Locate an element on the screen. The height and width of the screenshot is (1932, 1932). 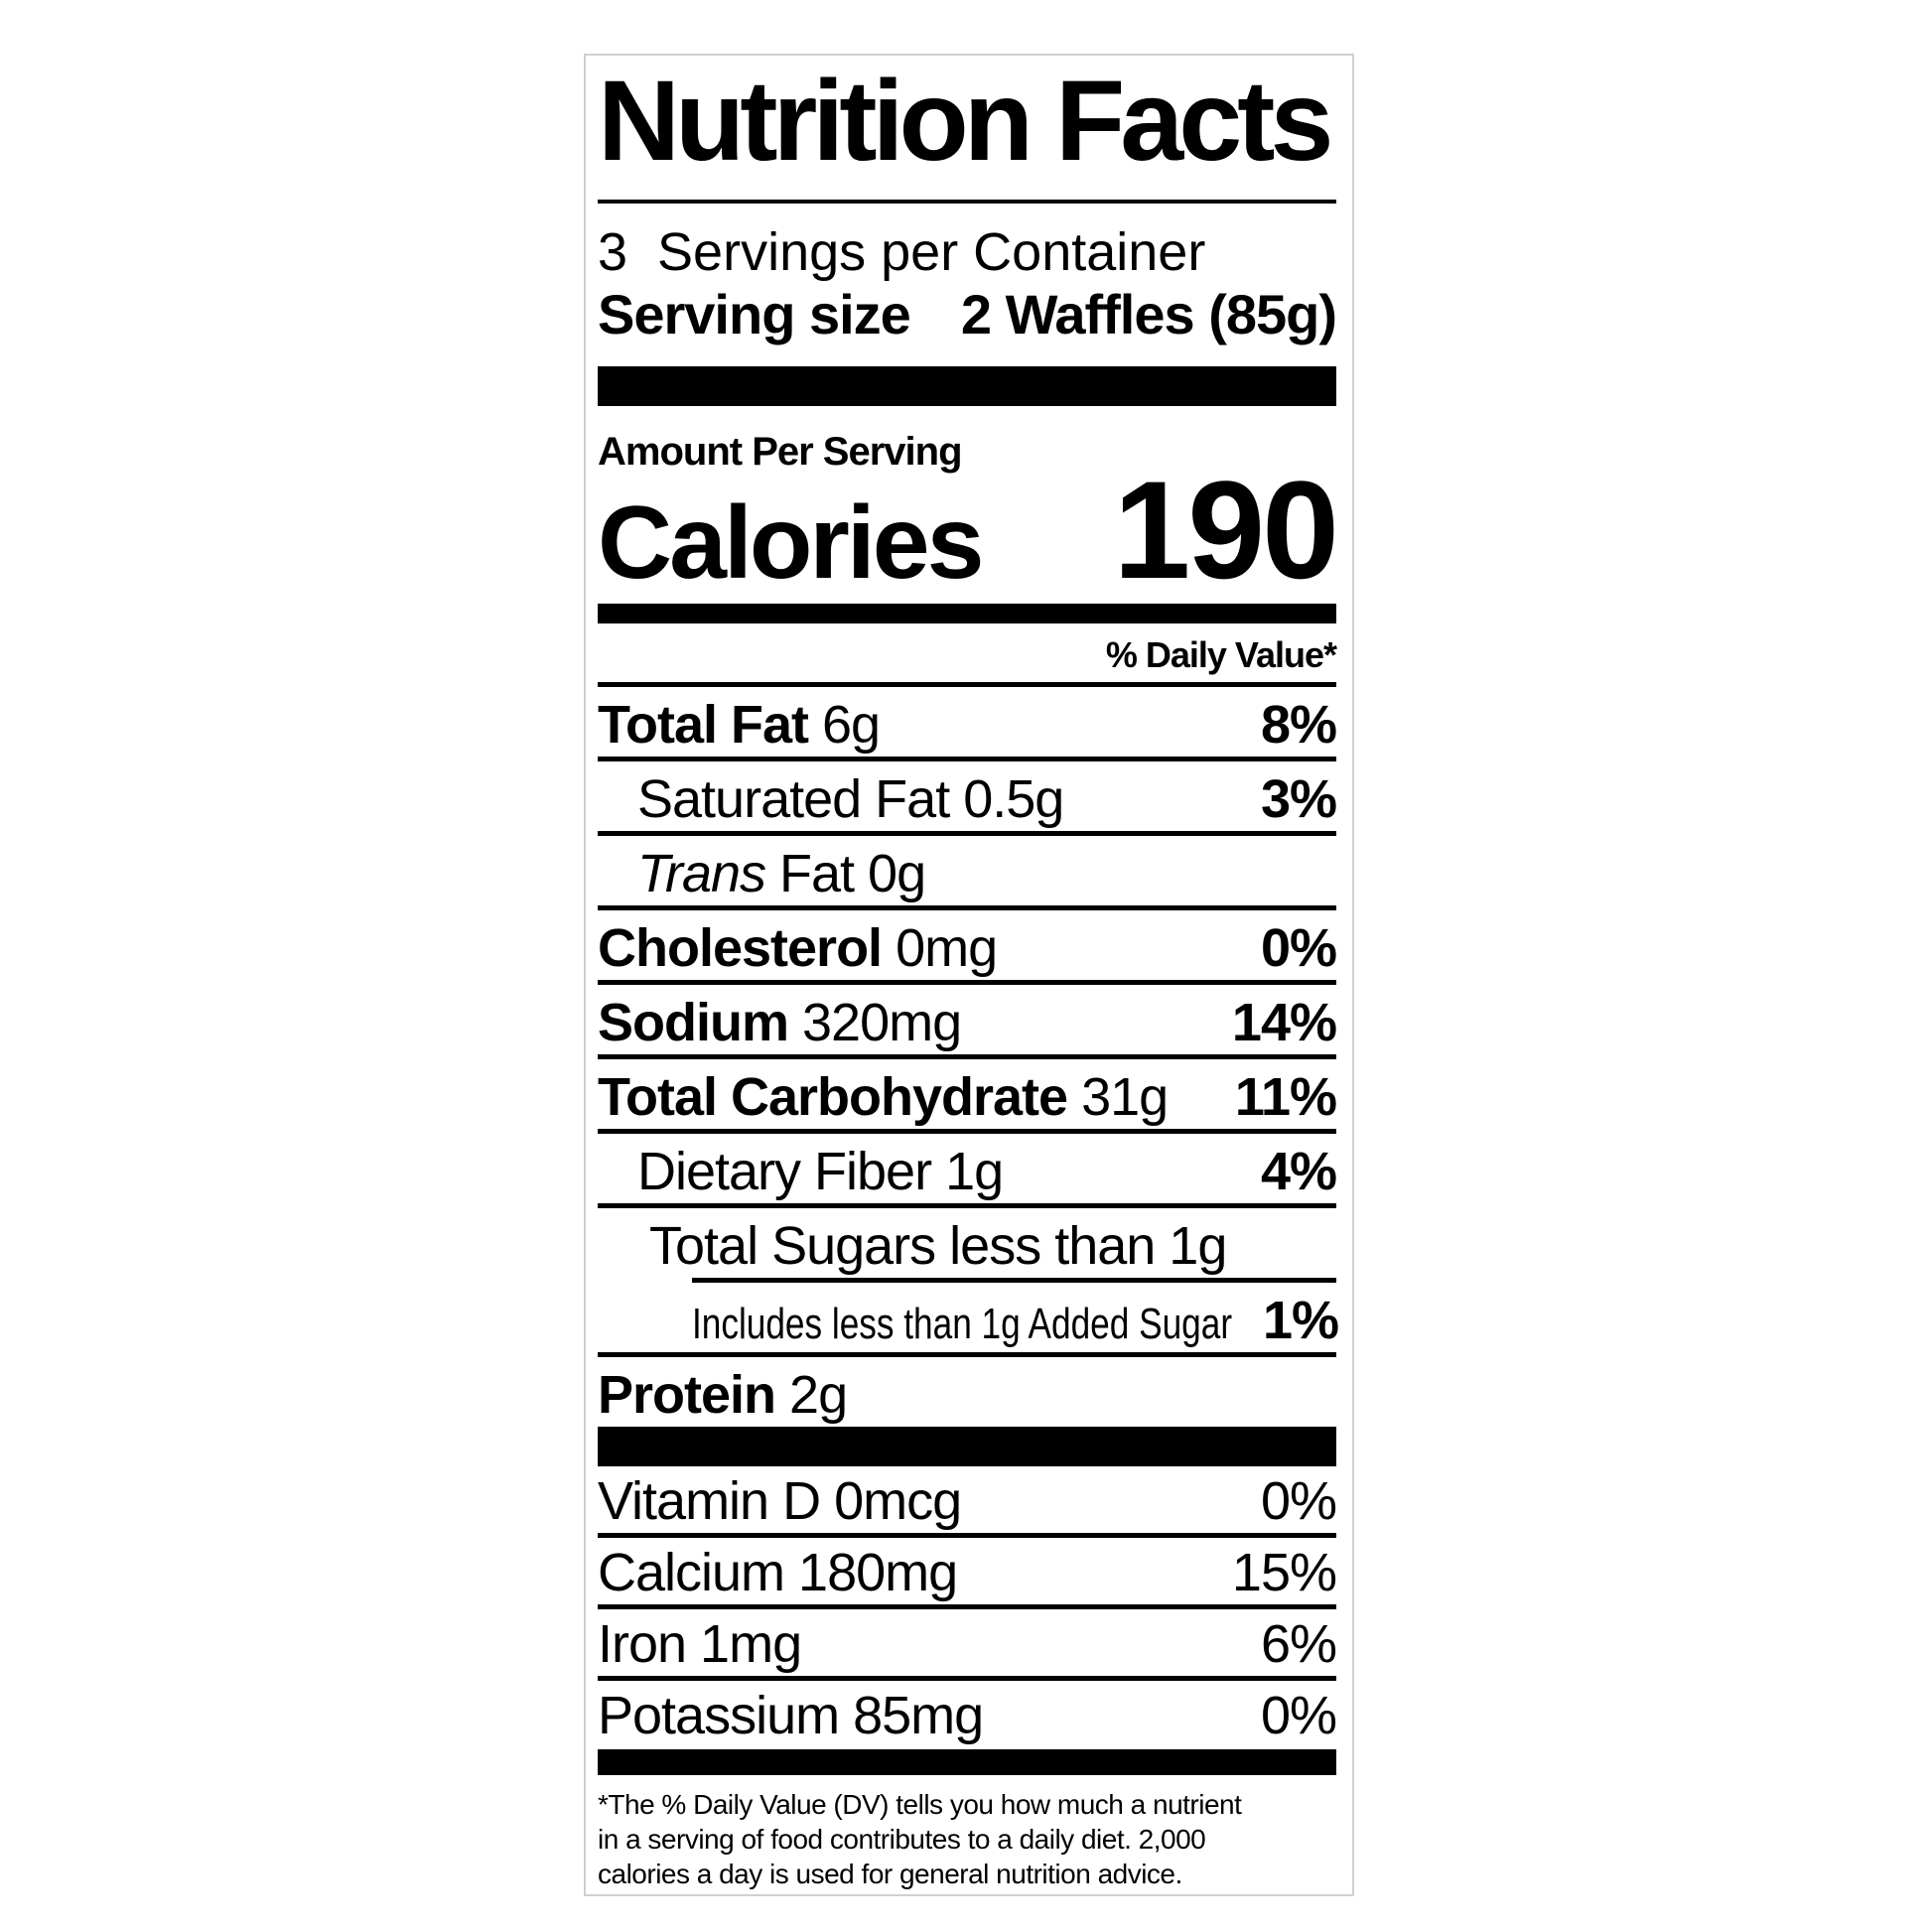
calories-row: Calories 190 is located at coordinates (968, 530).